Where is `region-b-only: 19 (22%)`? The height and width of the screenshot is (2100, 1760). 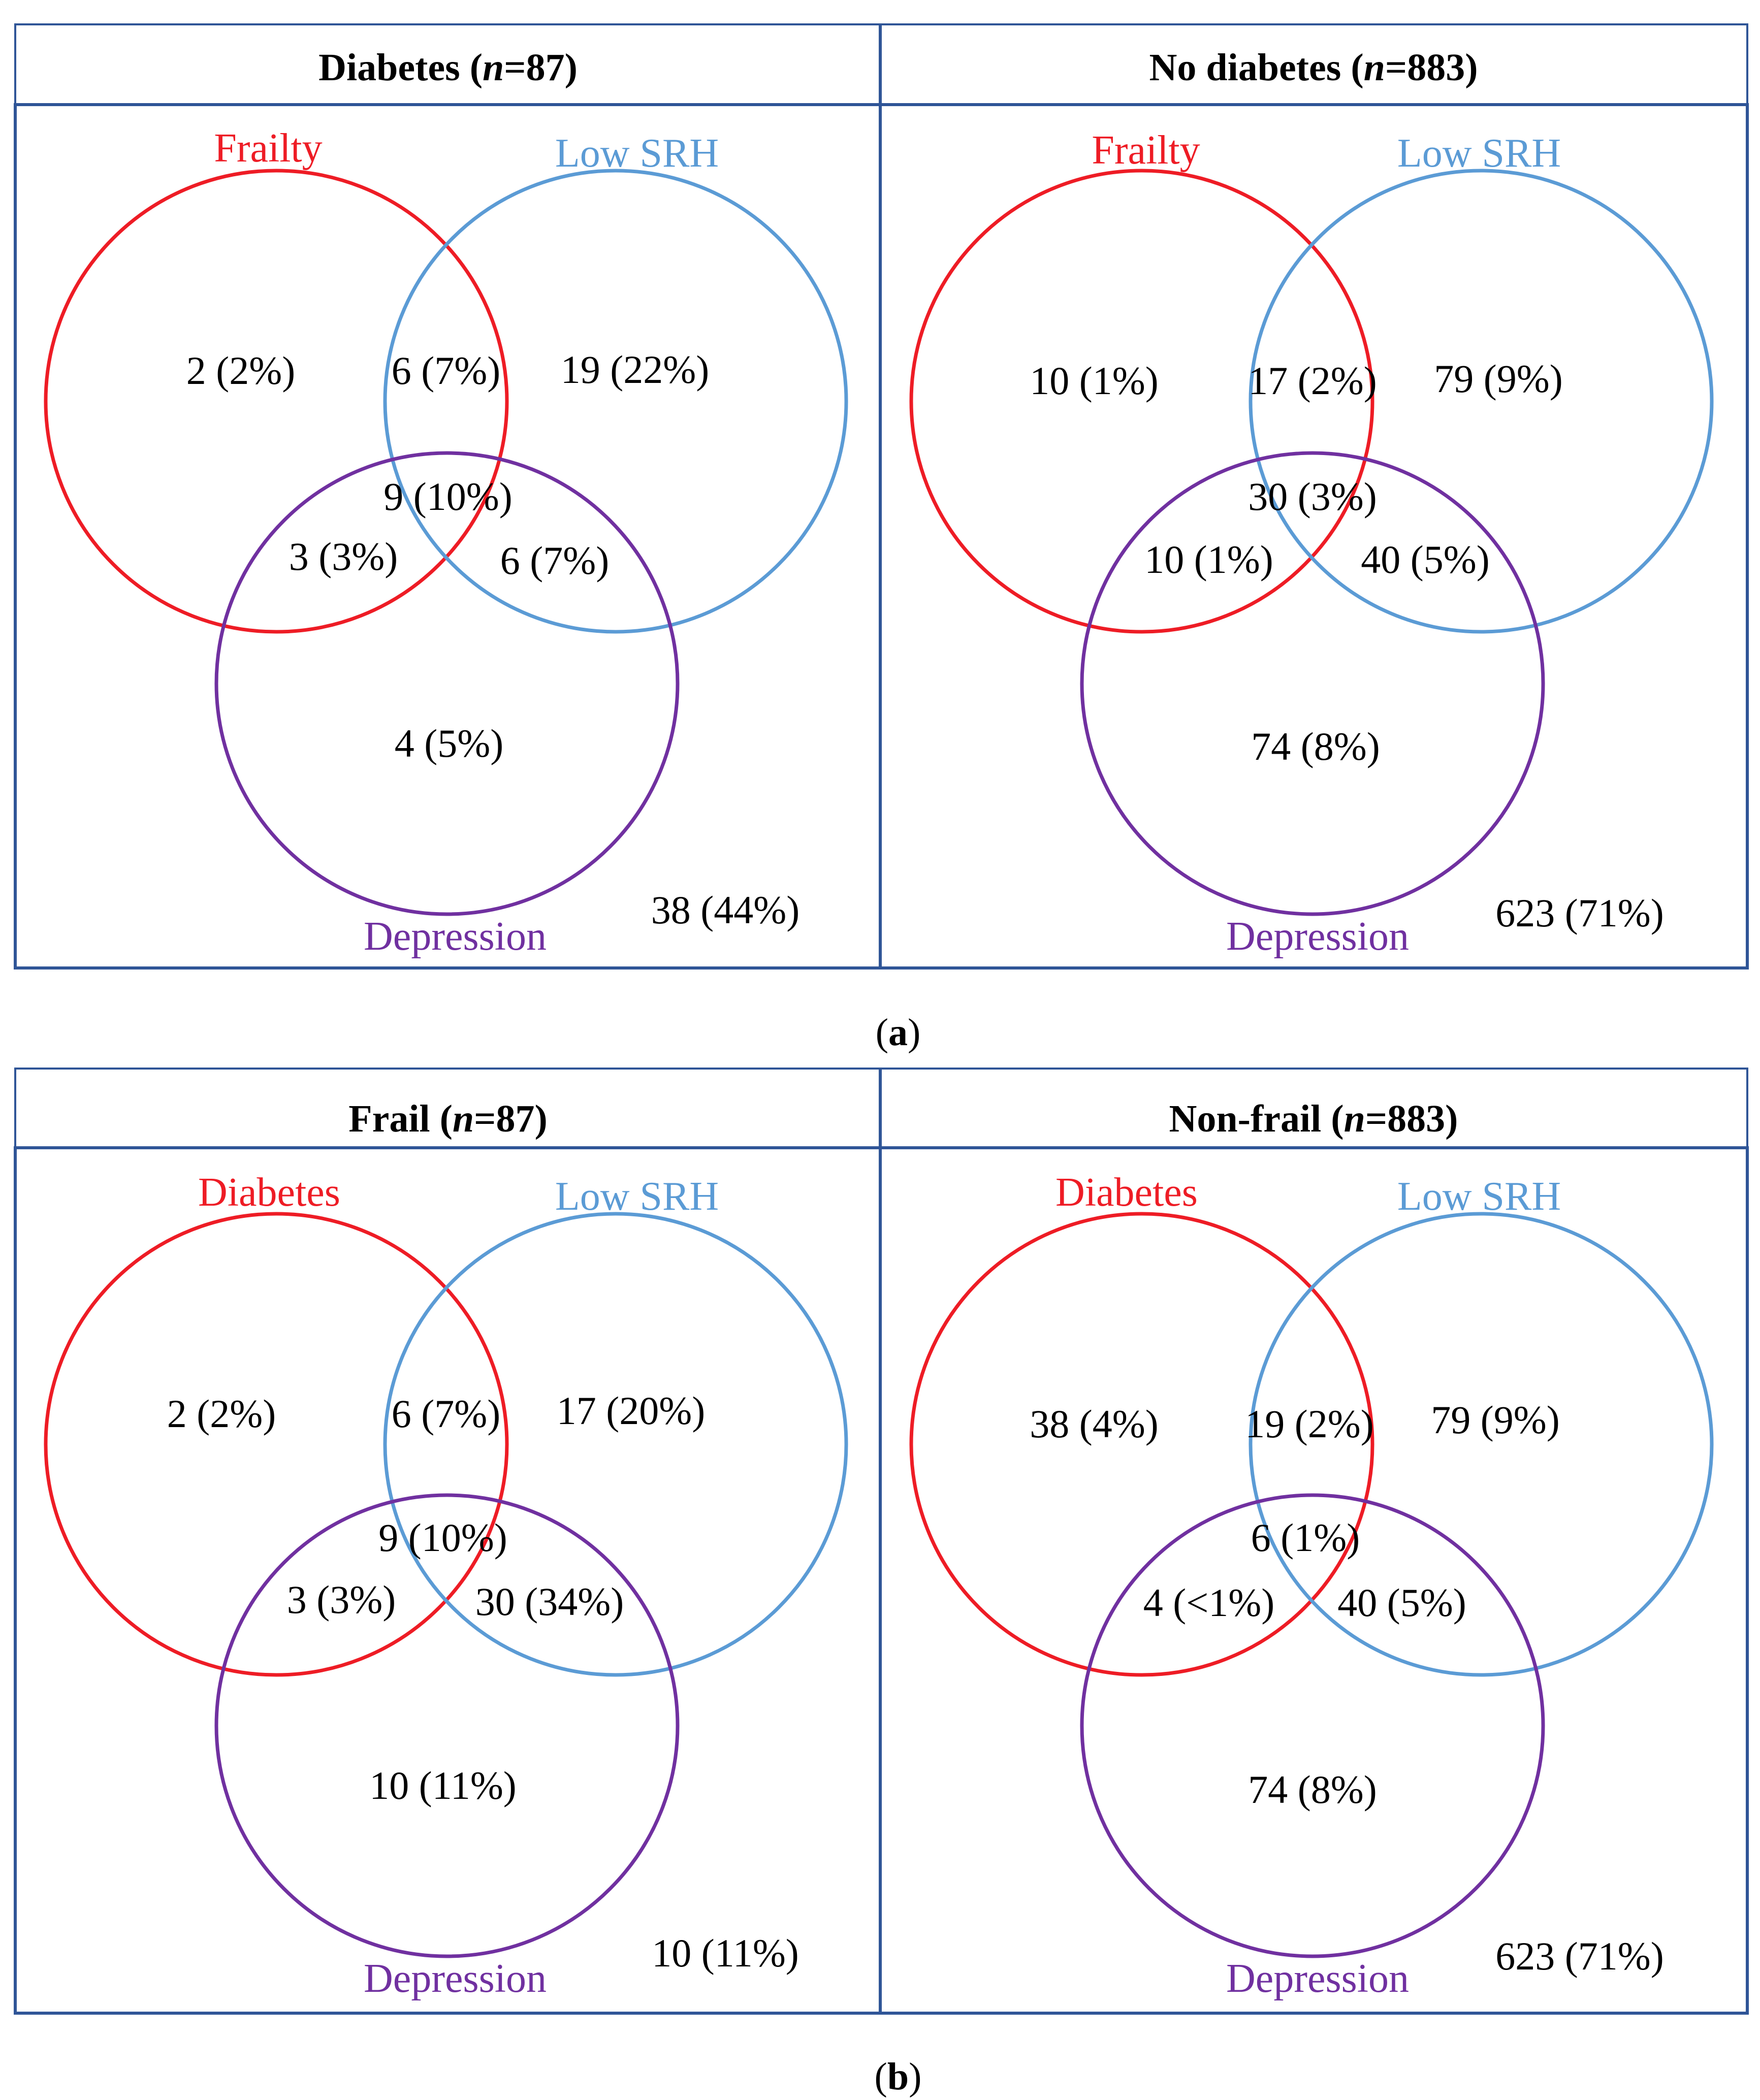 region-b-only: 19 (22%) is located at coordinates (635, 369).